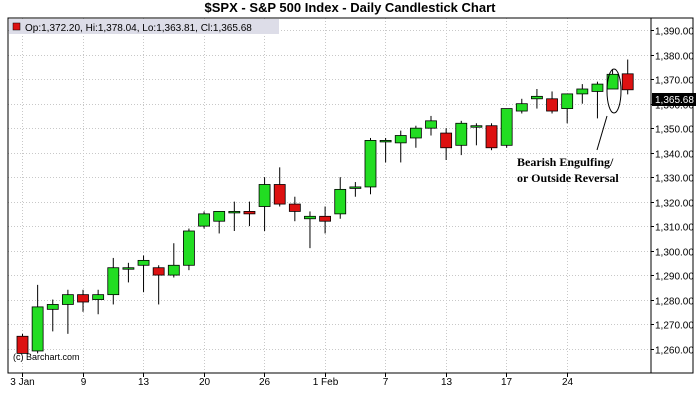  Describe the element at coordinates (674, 326) in the screenshot. I see `y-tick-label: 1,270.00` at that location.